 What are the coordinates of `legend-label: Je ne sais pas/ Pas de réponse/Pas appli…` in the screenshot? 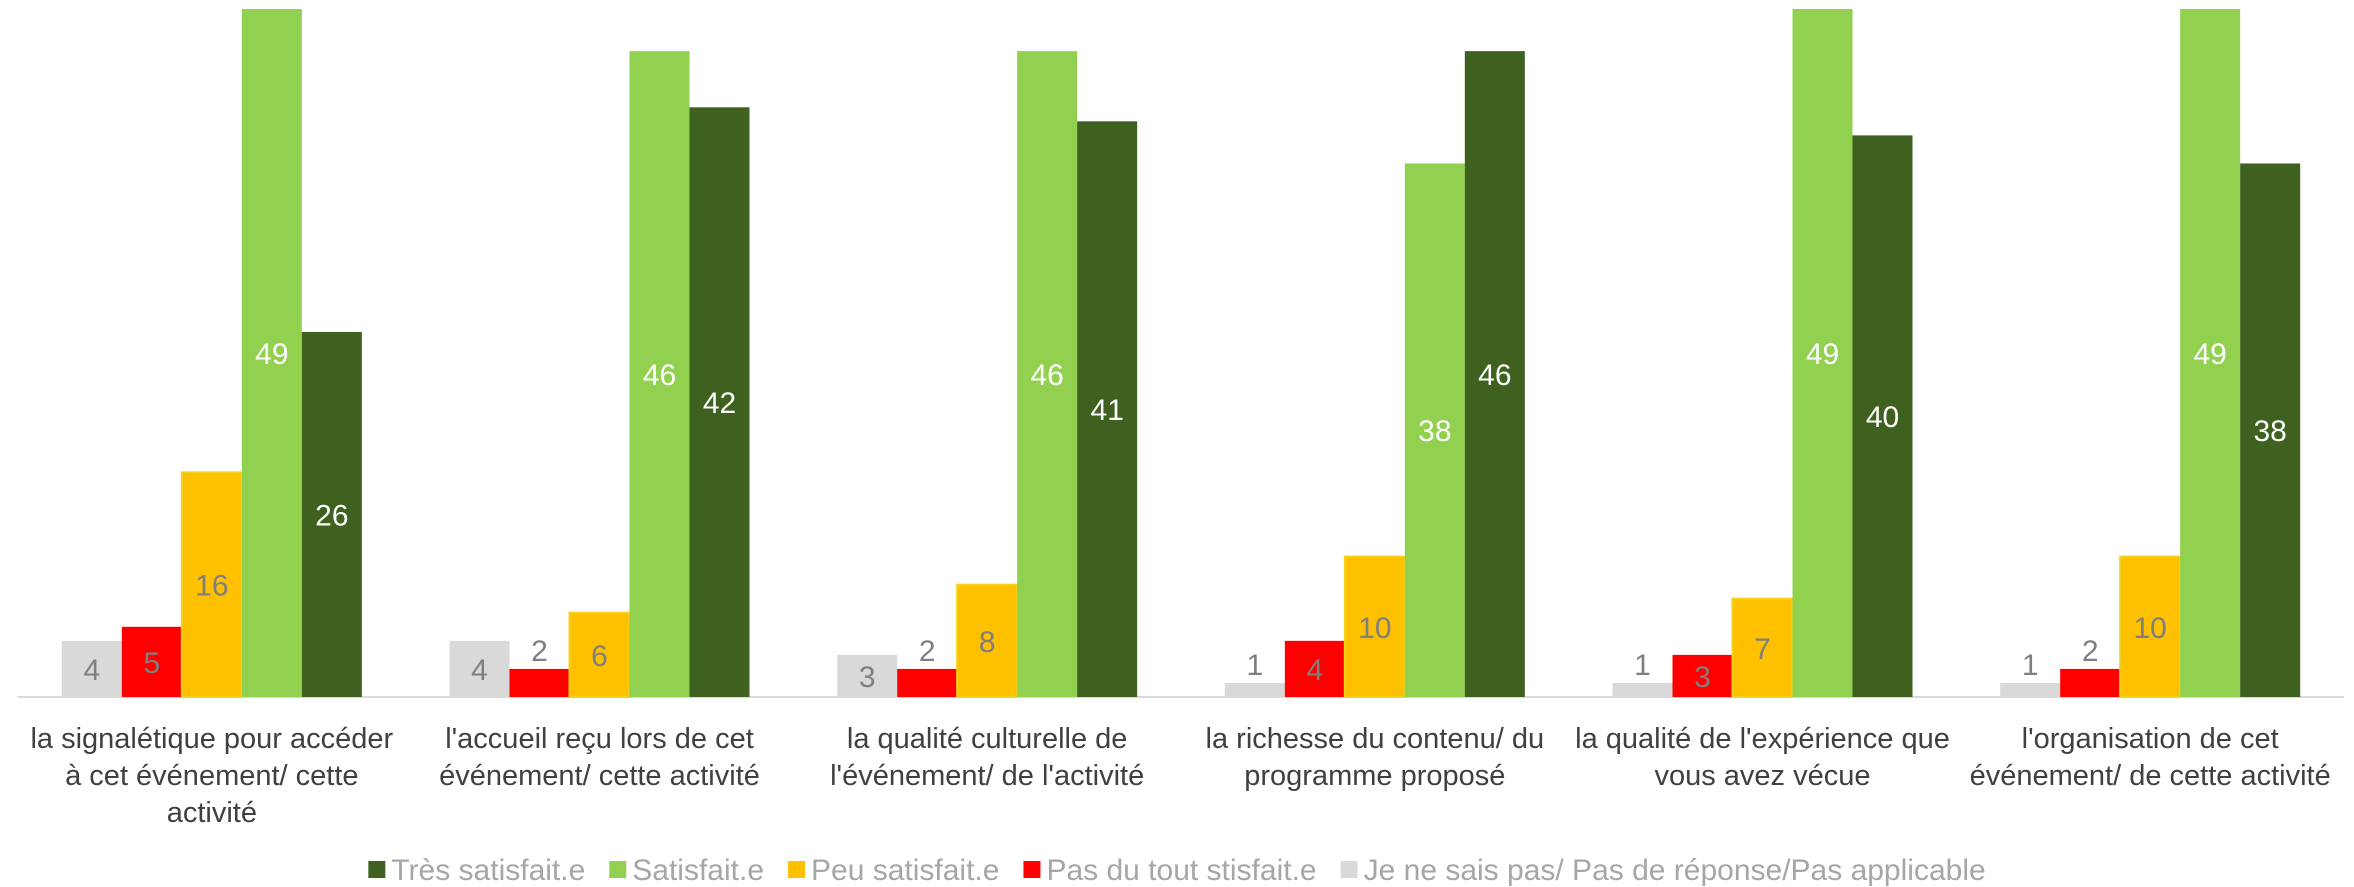 It's located at (1675, 870).